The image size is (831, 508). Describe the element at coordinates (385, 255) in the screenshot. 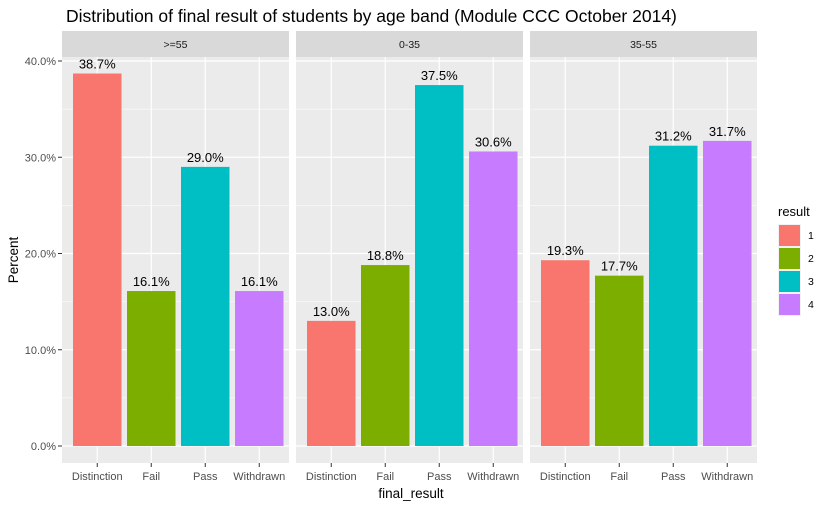

I see `data-label: 18.8%` at that location.